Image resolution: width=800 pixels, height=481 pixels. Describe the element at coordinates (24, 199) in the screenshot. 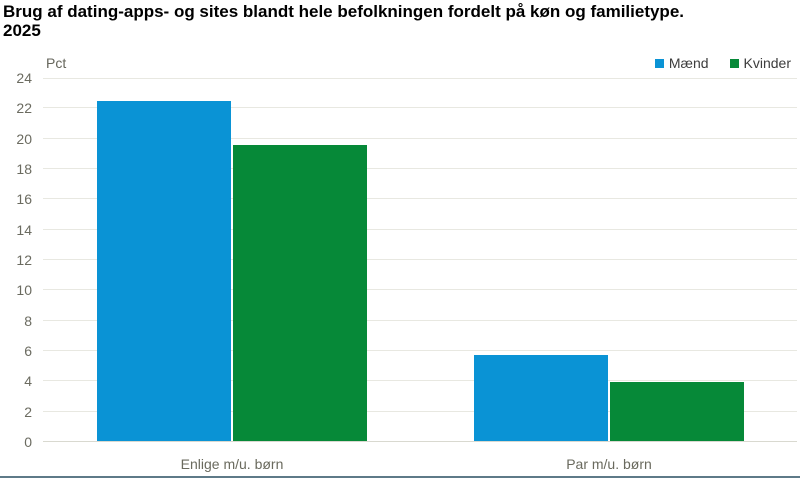

I see `y-tick-label: 16` at that location.